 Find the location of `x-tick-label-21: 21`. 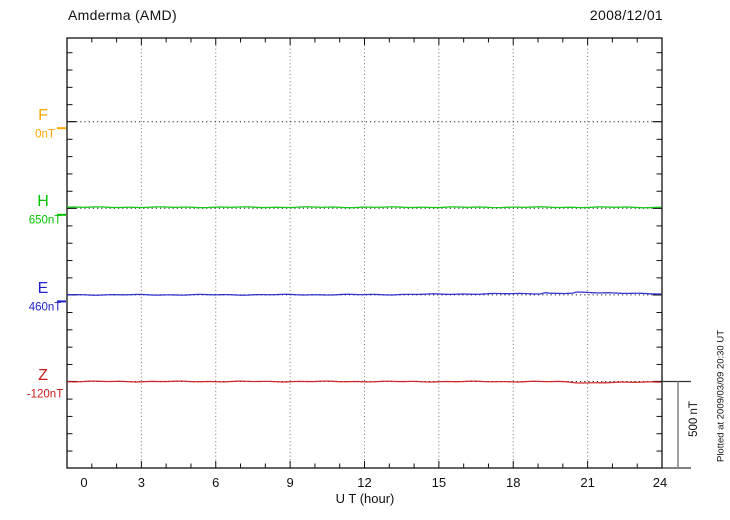

x-tick-label-21: 21 is located at coordinates (587, 482).